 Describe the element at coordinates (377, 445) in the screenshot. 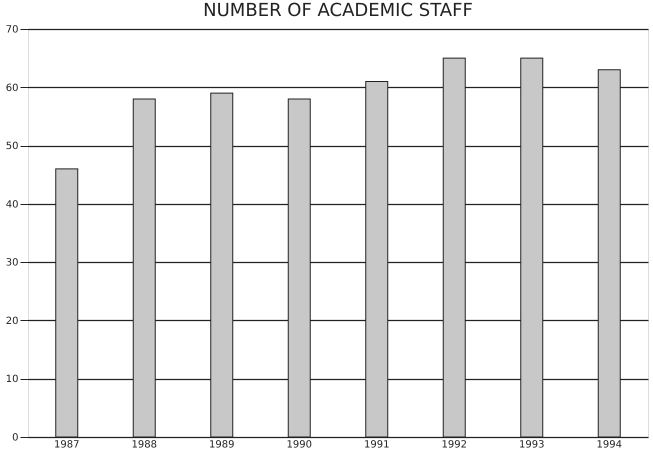

I see `x-tick-label: 1991` at that location.